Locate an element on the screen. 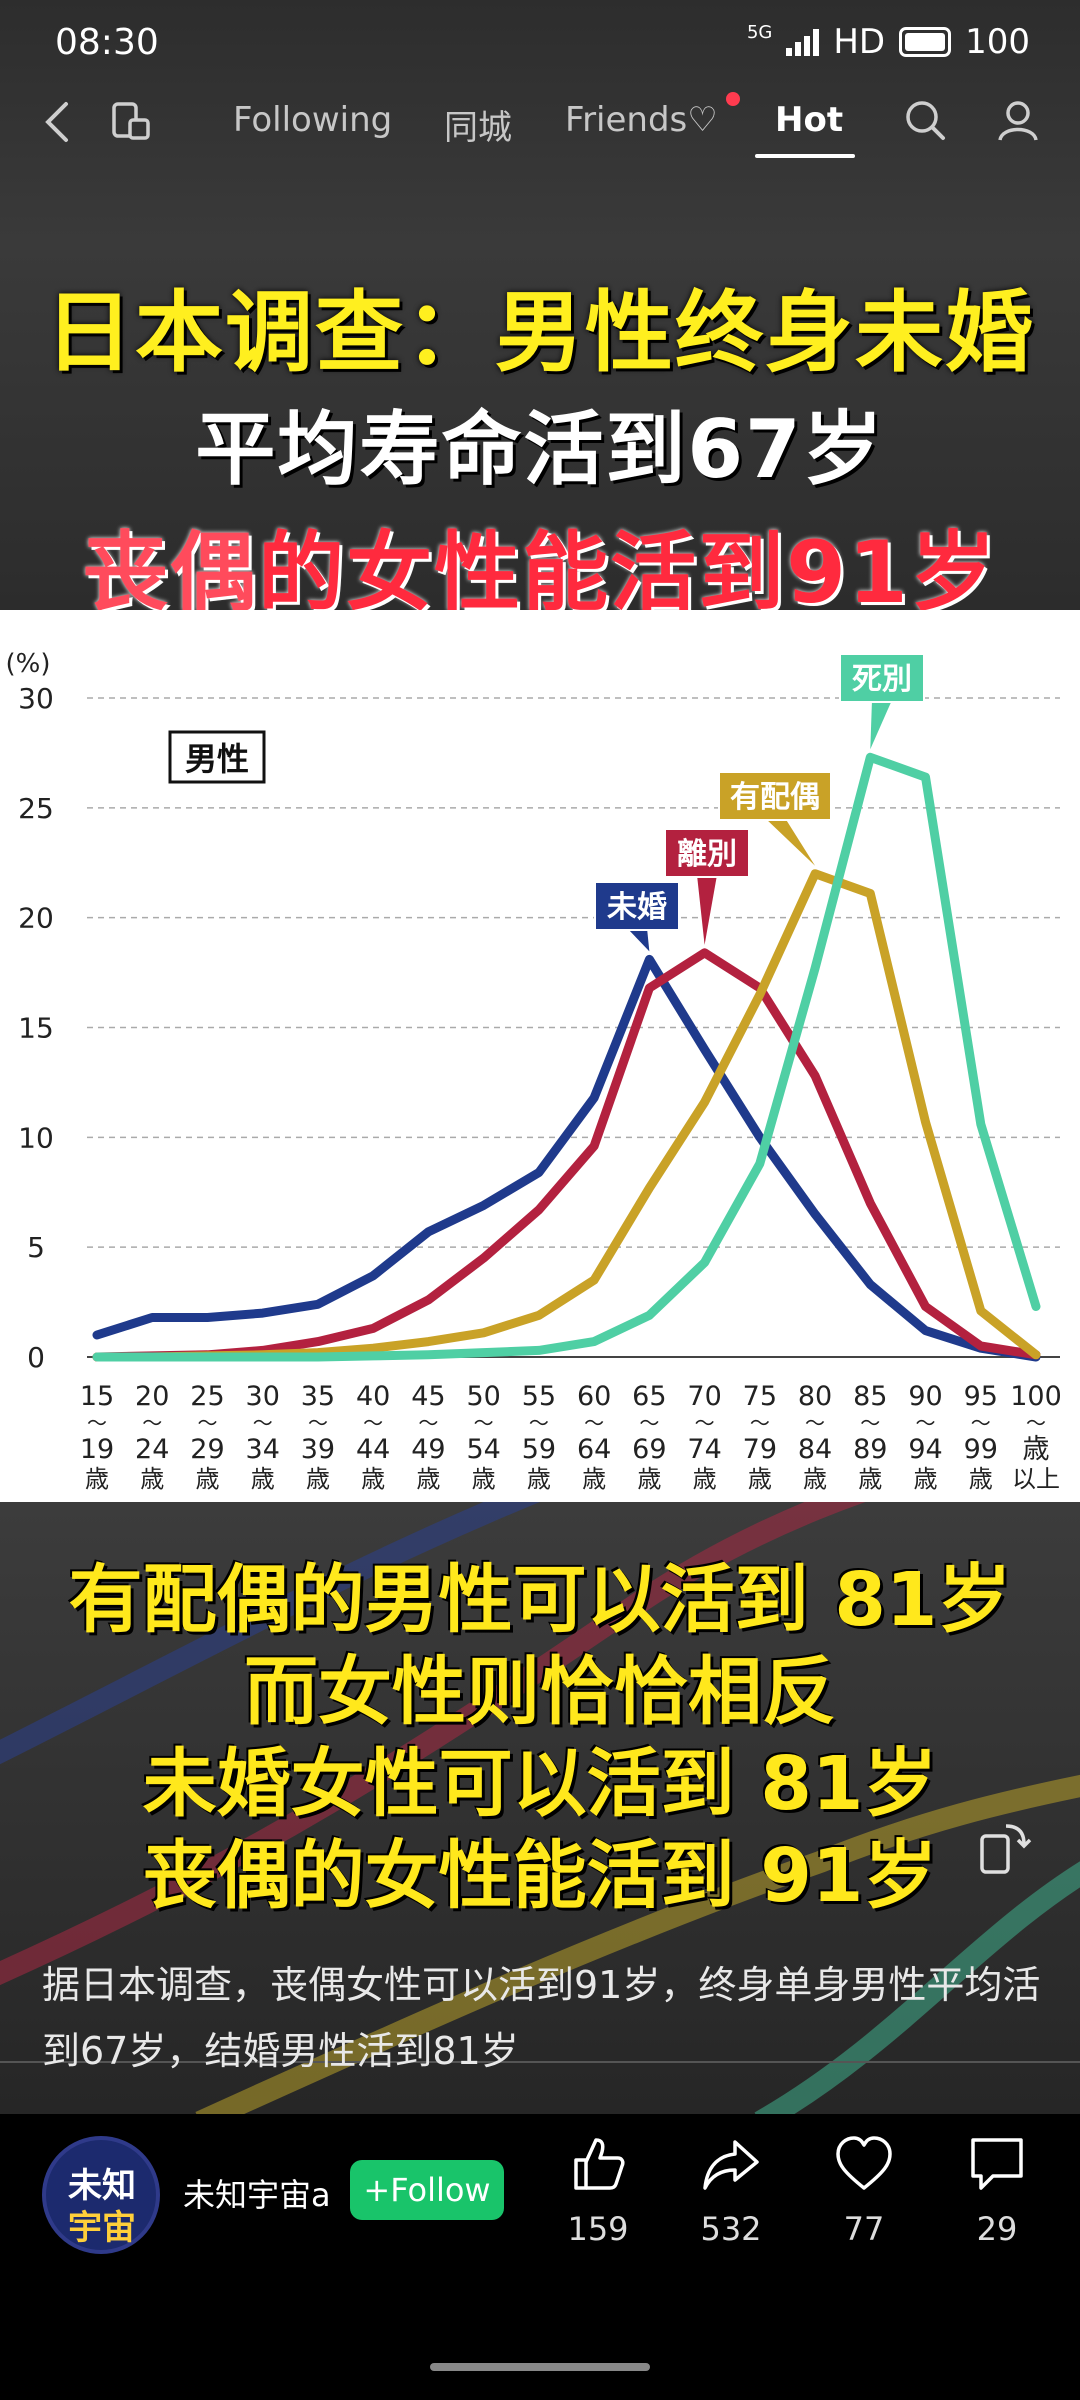 Image resolution: width=1080 pixels, height=2400 pixels. x-tick-label-end: 59 is located at coordinates (539, 1449).